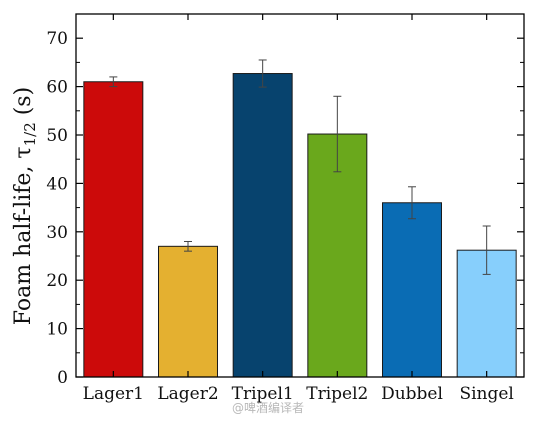 The height and width of the screenshot is (424, 551). What do you see at coordinates (113, 394) in the screenshot?
I see `x-tick-label-lager1: Lager1` at bounding box center [113, 394].